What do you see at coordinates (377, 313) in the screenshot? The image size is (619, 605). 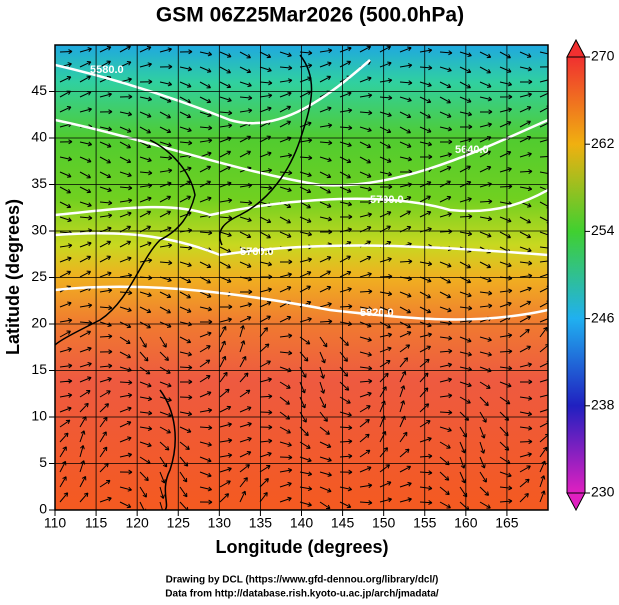 I see `contour-label: 5820.0` at bounding box center [377, 313].